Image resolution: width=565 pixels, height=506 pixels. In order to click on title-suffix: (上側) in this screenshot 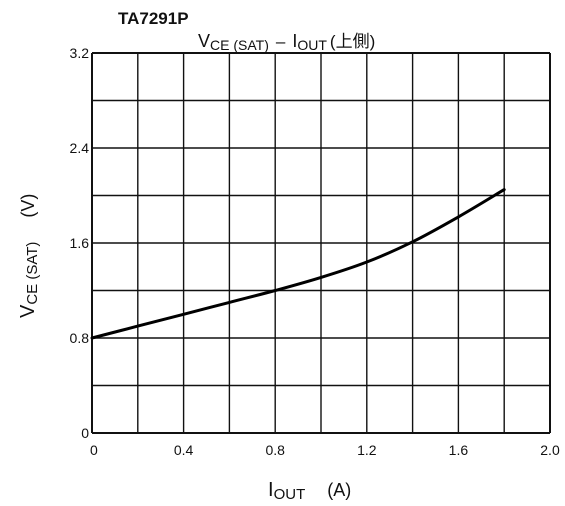, I will do `click(352, 41)`.